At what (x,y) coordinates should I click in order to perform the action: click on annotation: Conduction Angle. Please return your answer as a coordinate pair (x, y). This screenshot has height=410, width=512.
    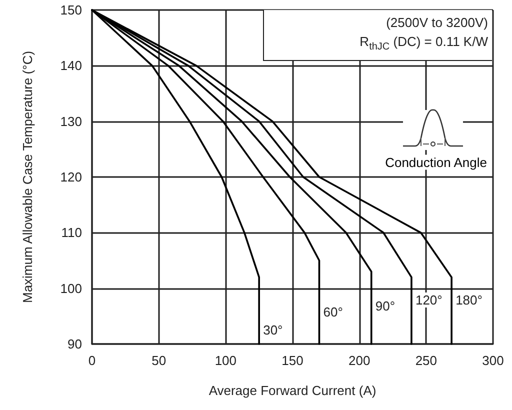
    Looking at the image, I should click on (436, 162).